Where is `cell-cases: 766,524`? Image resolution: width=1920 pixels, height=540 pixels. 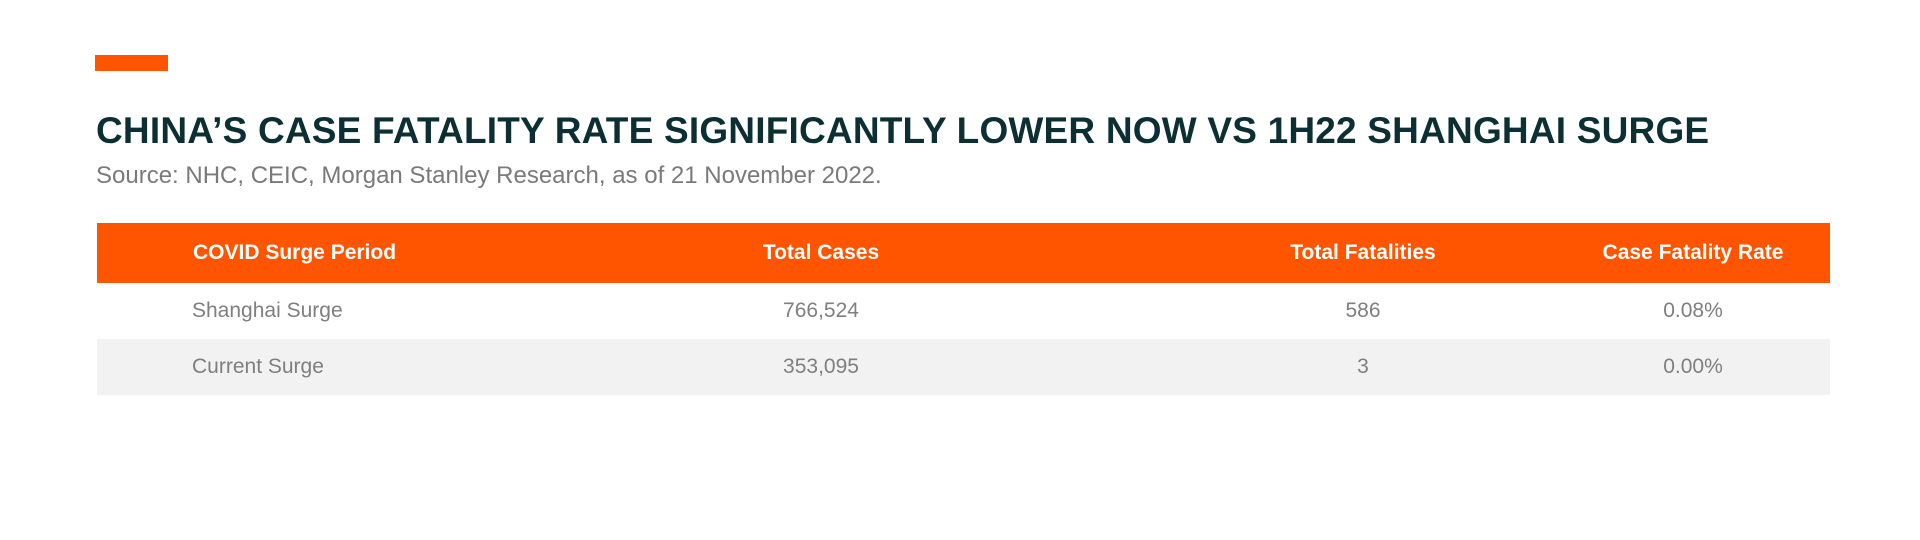 cell-cases: 766,524 is located at coordinates (746, 311).